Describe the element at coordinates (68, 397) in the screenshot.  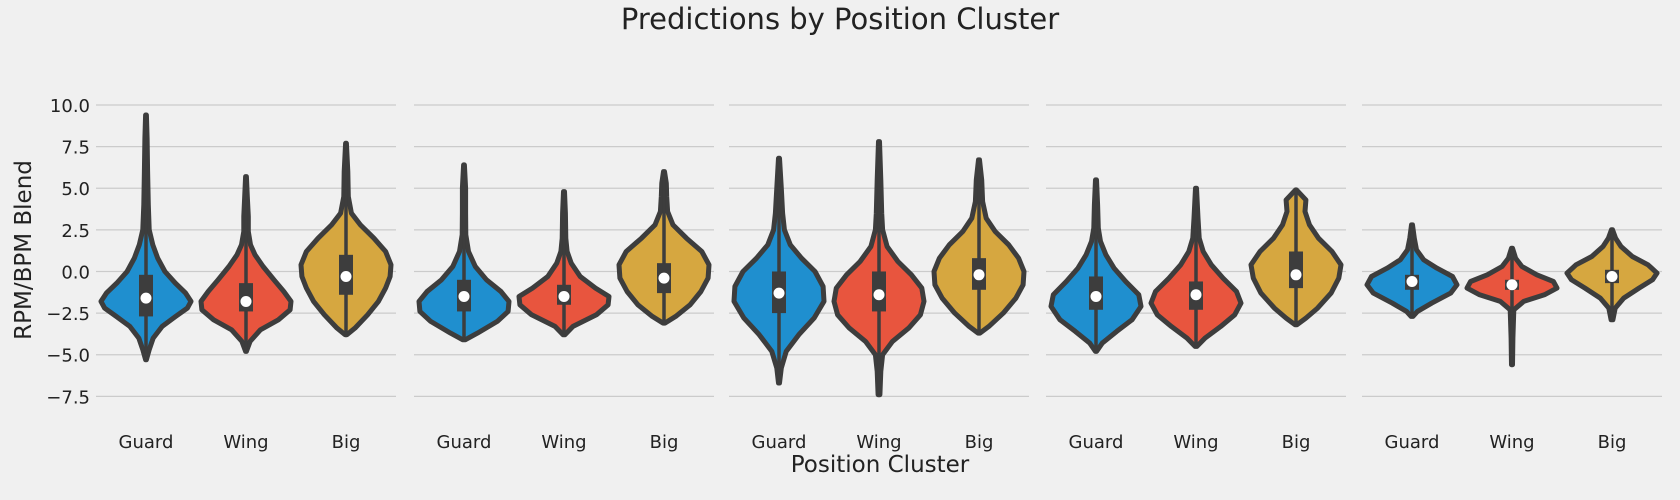
I see `y-tick-label: −7.5` at that location.